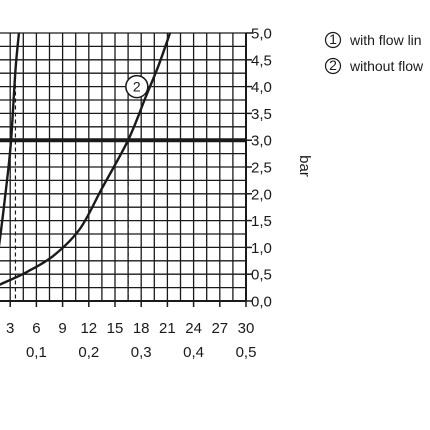 Image resolution: width=430 pixels, height=430 pixels. What do you see at coordinates (71, 185) in the screenshot?
I see `drop-lines` at bounding box center [71, 185].